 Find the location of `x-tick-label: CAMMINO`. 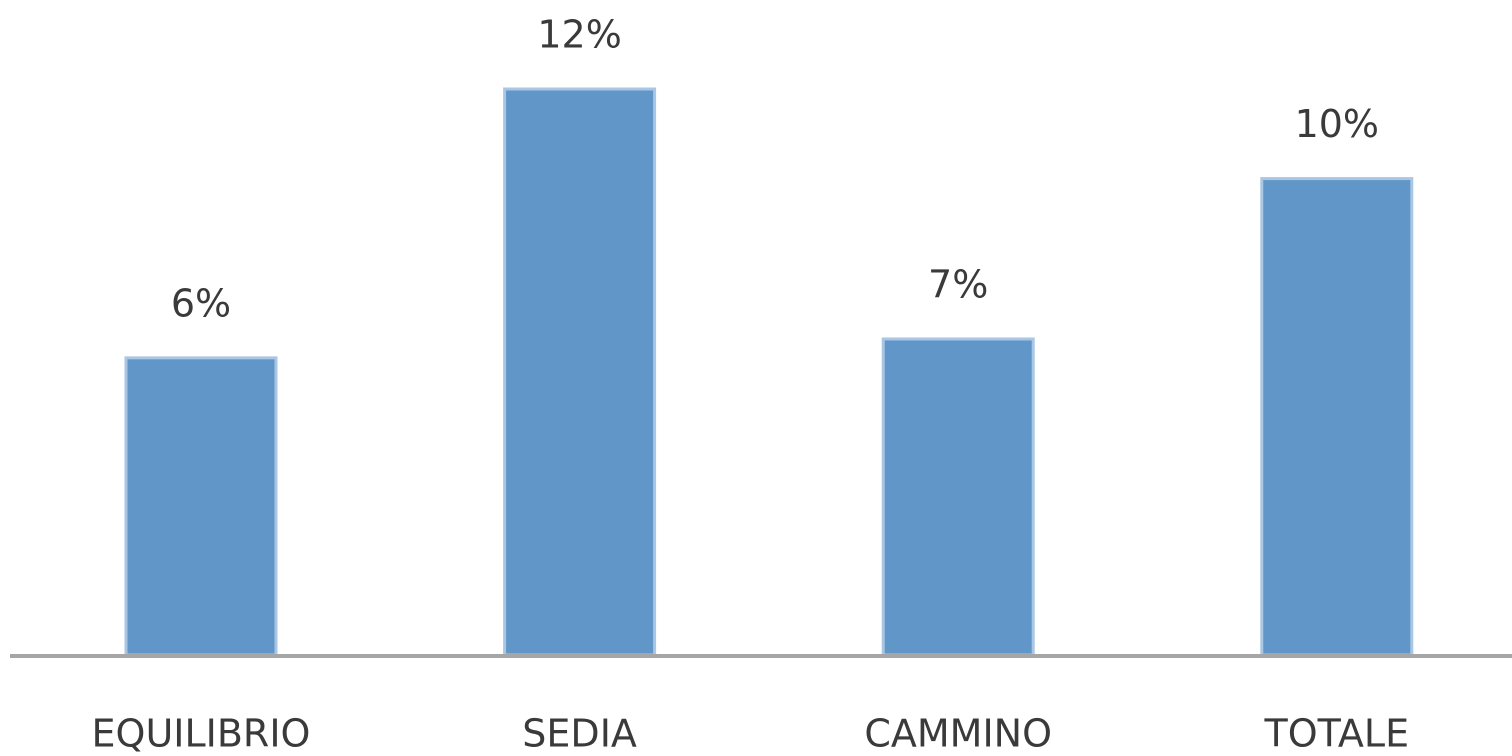

x-tick-label: CAMMINO is located at coordinates (958, 734).